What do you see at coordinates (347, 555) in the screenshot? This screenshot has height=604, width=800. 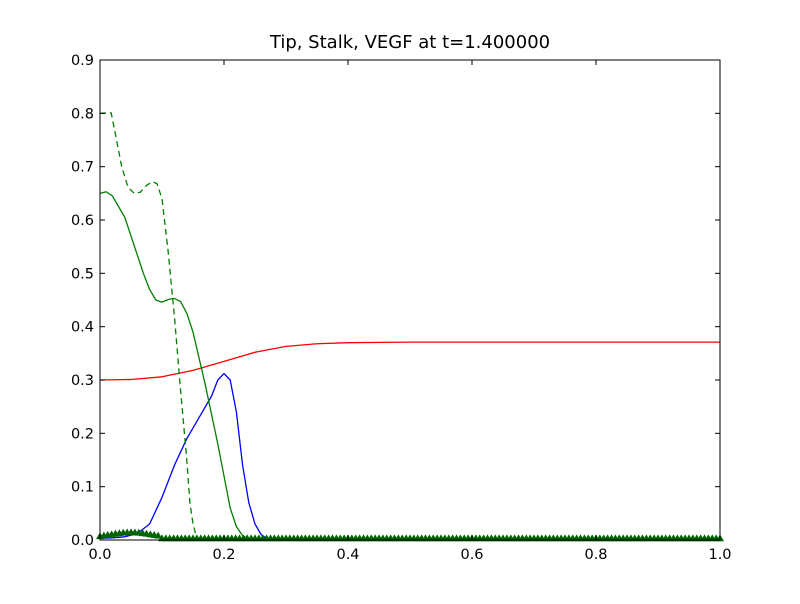 I see `x-tick-label: 0.4` at bounding box center [347, 555].